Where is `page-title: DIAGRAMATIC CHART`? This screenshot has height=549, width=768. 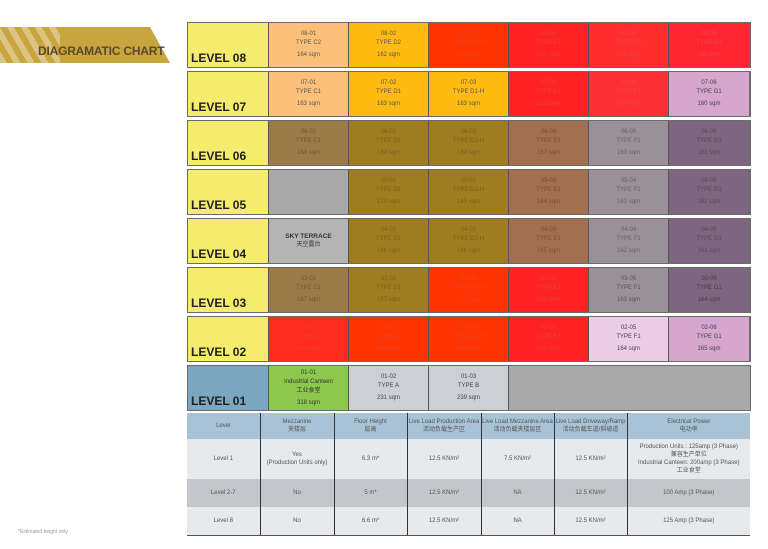
page-title: DIAGRAMATIC CHART is located at coordinates (101, 51).